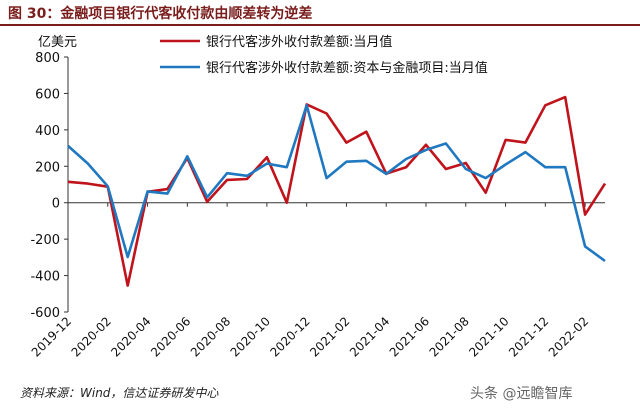 This screenshot has width=640, height=415. I want to click on figure-title: 图 30：金融项目银行代客收付款由顺差转为逆差, so click(160, 14).